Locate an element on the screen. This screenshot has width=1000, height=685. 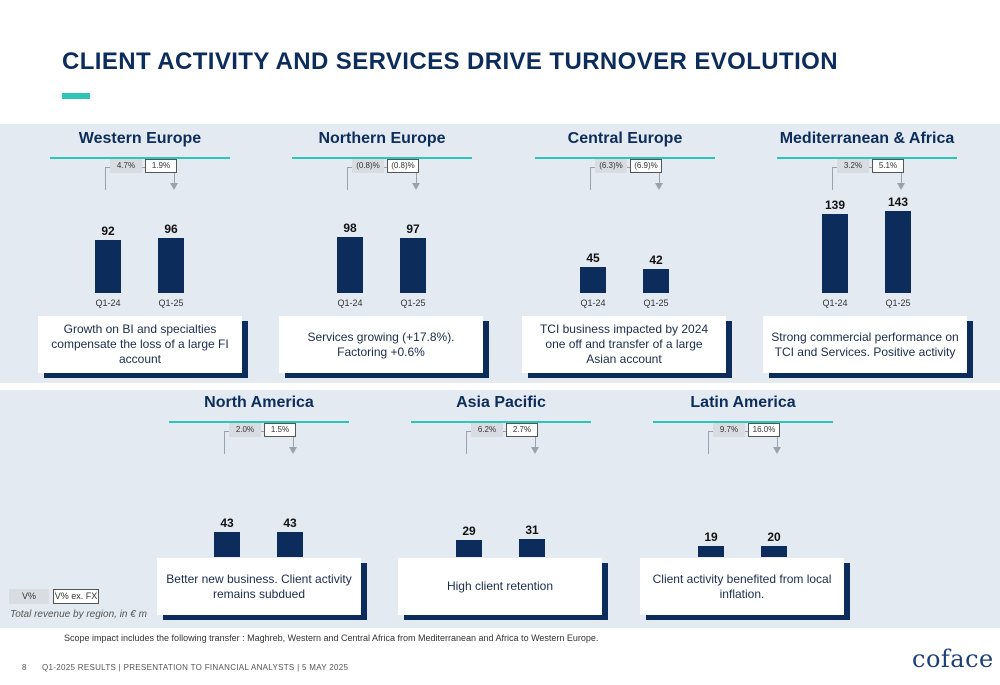
bar-value-label: 31 is located at coordinates (532, 530).